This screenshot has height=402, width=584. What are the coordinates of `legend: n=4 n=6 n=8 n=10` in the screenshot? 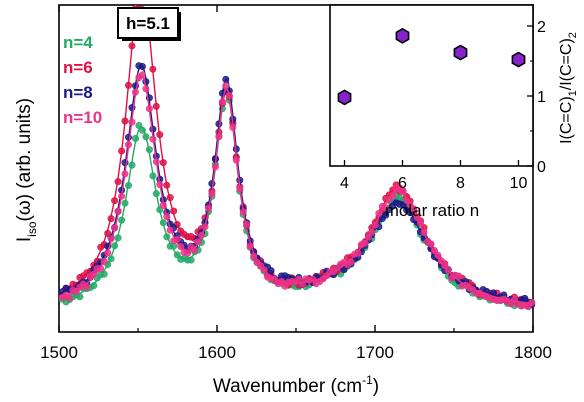 It's located at (82, 80).